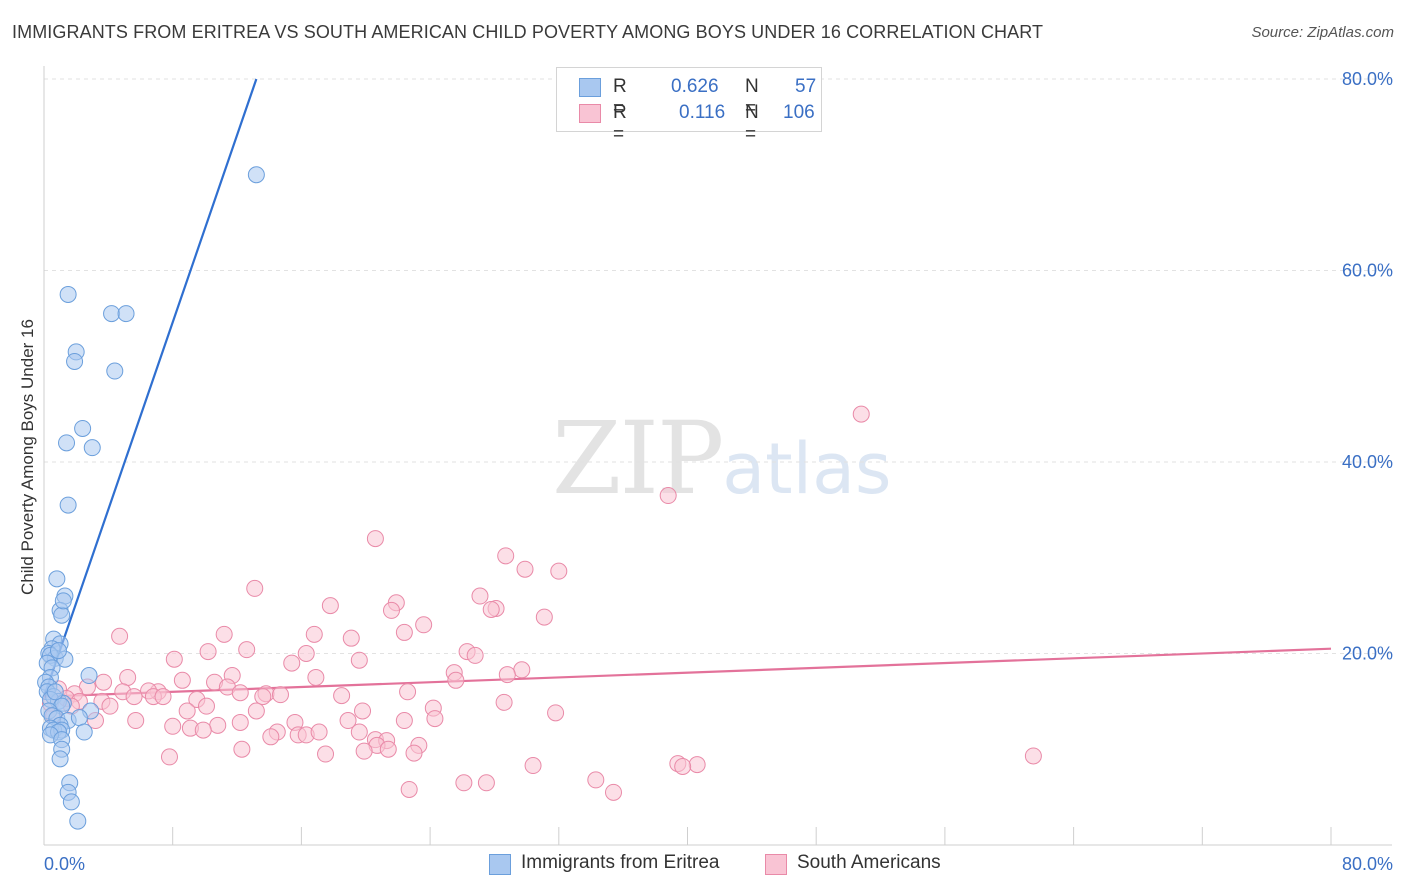 The width and height of the screenshot is (1406, 892). What do you see at coordinates (687, 672) in the screenshot?
I see `trend-line-south-americans` at bounding box center [687, 672].